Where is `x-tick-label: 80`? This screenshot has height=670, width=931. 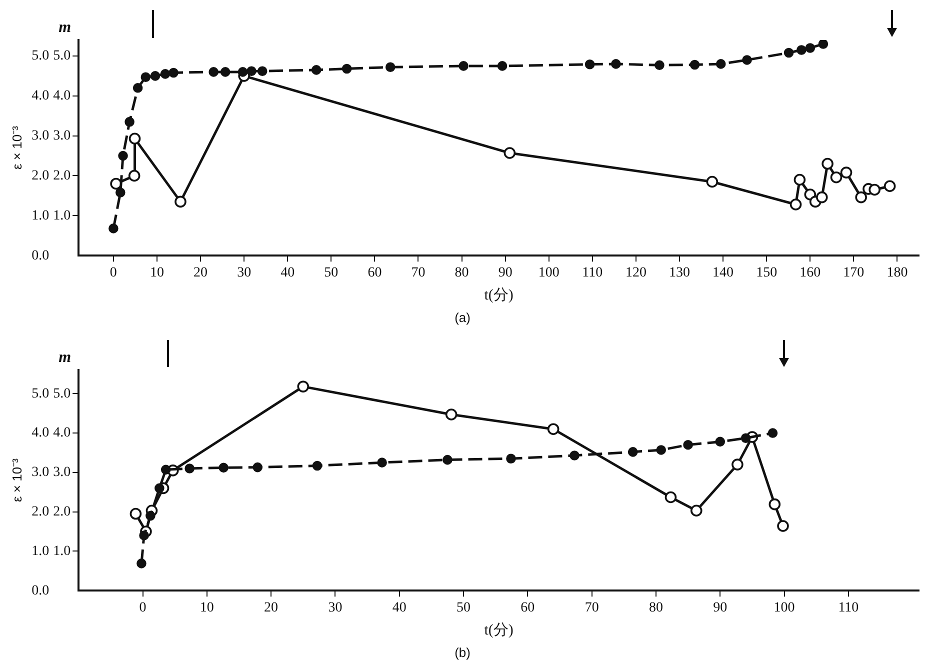 x-tick-label: 80 is located at coordinates (655, 608).